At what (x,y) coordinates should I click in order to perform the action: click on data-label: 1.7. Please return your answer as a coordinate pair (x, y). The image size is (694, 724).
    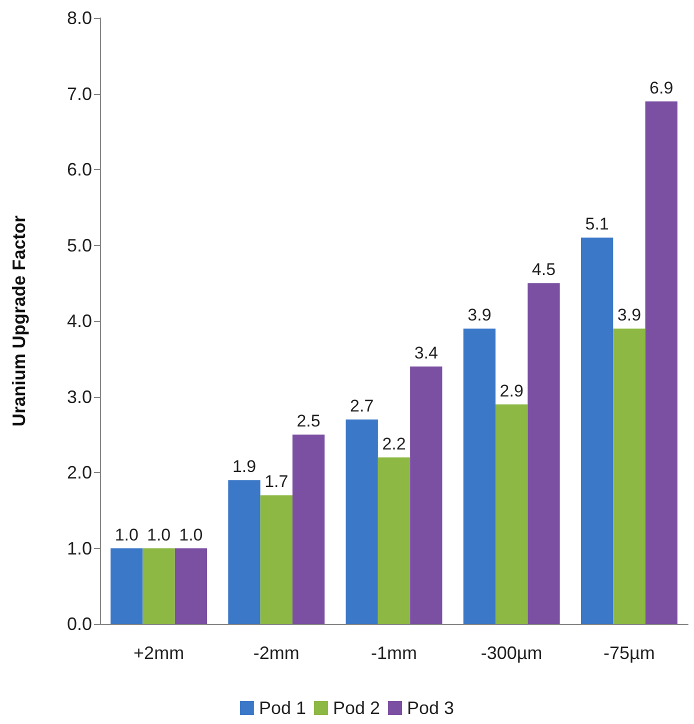
    Looking at the image, I should click on (276, 482).